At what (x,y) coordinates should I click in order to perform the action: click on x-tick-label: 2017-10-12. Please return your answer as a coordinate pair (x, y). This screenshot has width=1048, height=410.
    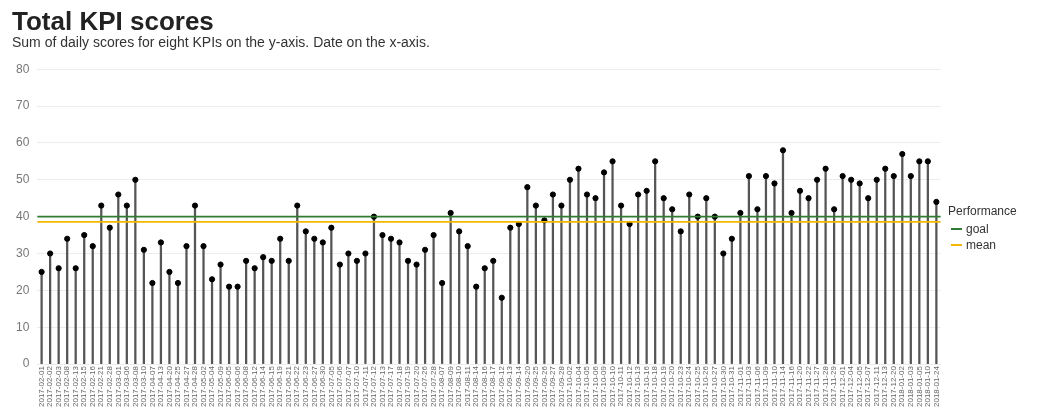
    Looking at the image, I should click on (629, 386).